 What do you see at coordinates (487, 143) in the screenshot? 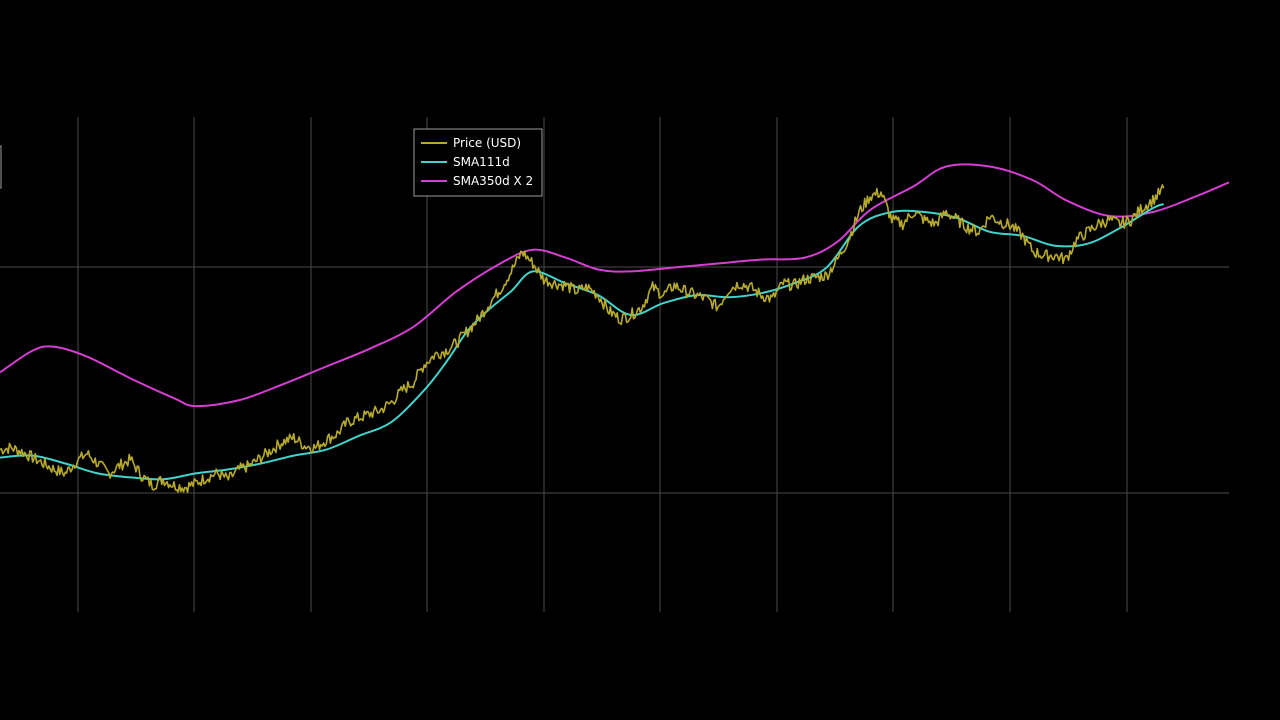
I see `legend-label-price: Price (USD)` at bounding box center [487, 143].